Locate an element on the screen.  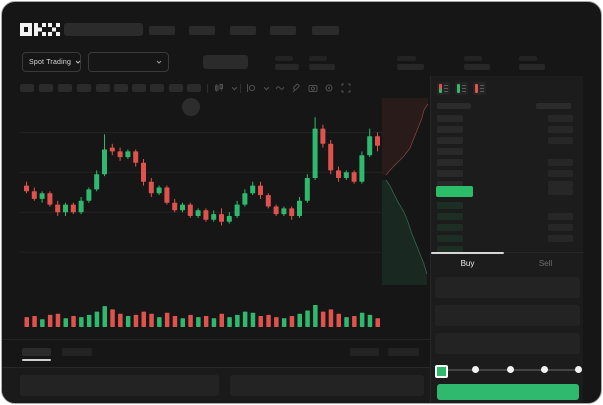
search-input is located at coordinates (103, 29).